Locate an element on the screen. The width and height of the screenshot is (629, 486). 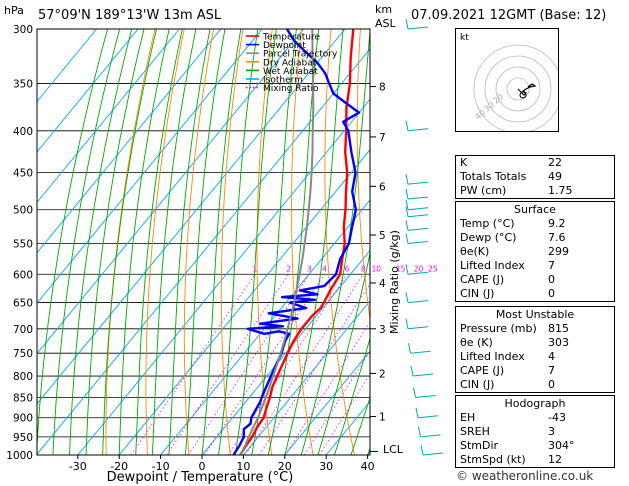
hodograph-plot: kt 20 30 40 is located at coordinates (511, 83).